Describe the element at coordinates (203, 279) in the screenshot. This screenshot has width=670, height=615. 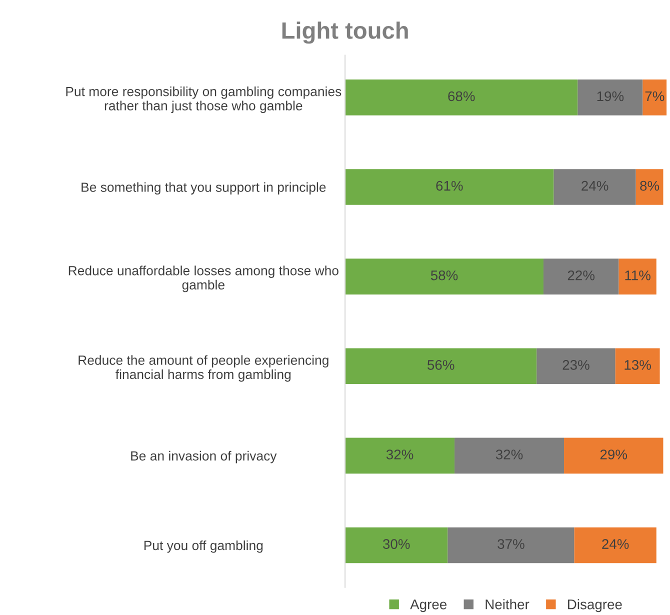
I see `y-tick-label: Reduce unaffordable losses among those who gamble` at that location.